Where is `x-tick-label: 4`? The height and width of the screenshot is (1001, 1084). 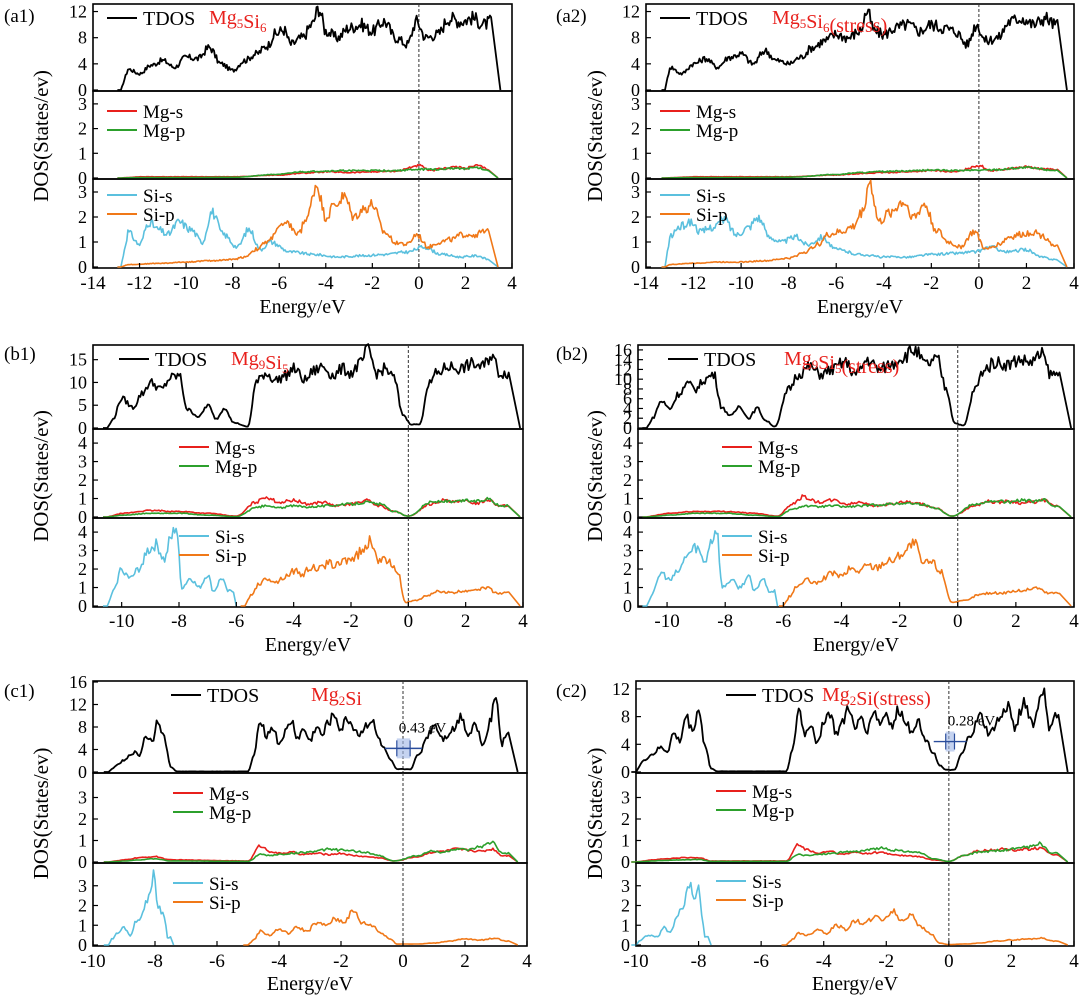 x-tick-label: 4 is located at coordinates (523, 621).